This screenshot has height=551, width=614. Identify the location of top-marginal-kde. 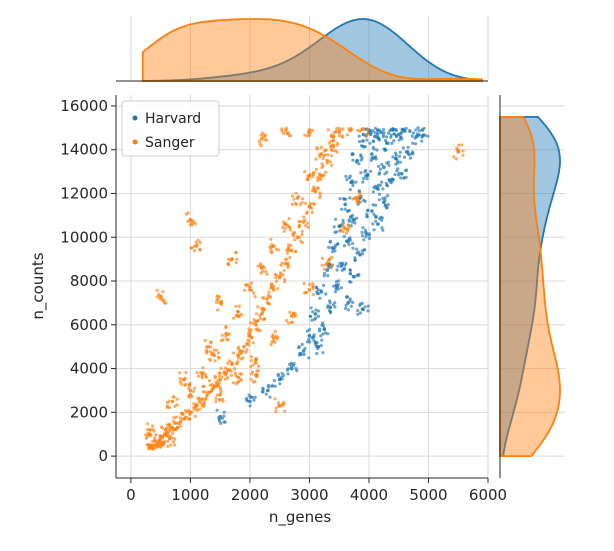
(302, 49).